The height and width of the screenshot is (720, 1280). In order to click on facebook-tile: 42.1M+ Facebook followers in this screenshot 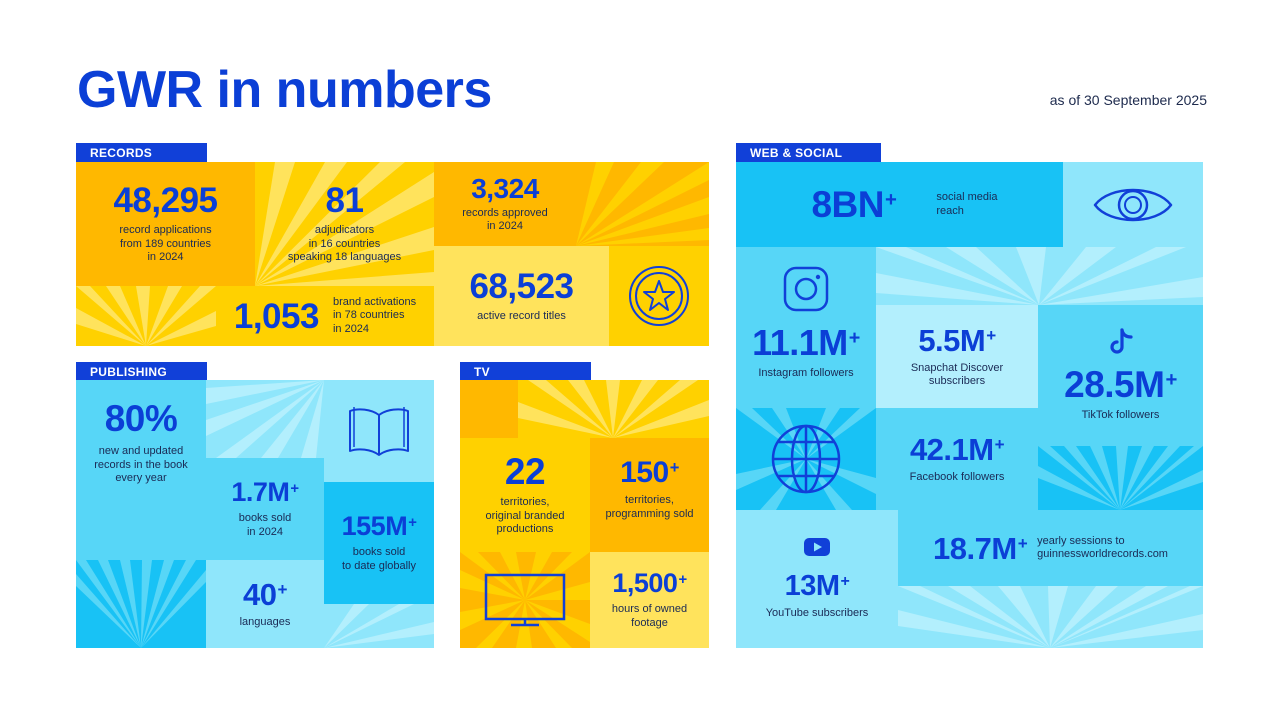, I will do `click(957, 459)`.